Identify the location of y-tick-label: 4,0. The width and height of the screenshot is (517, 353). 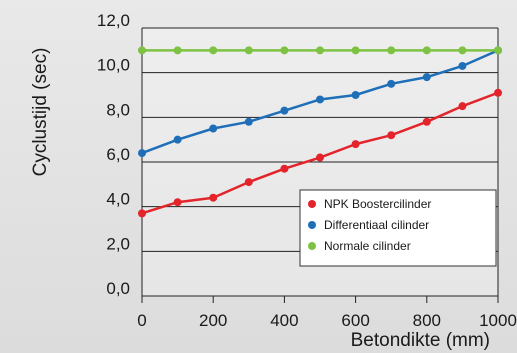
(118, 199).